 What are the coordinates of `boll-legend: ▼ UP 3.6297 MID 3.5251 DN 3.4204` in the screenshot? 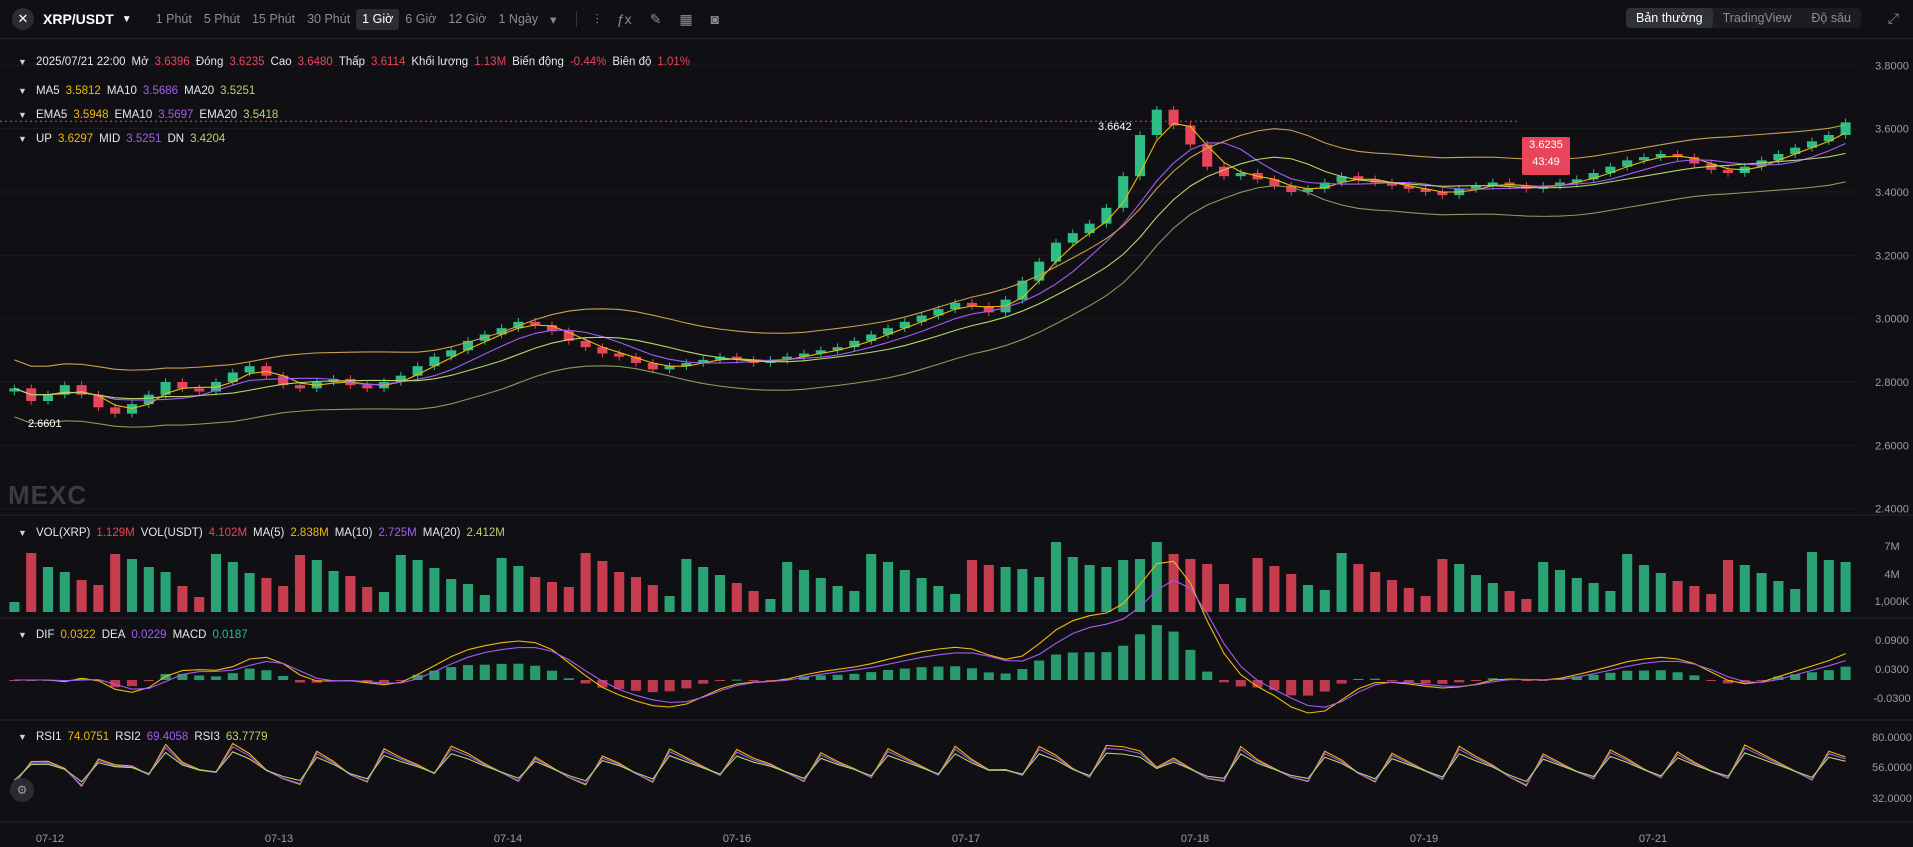 It's located at (121, 139).